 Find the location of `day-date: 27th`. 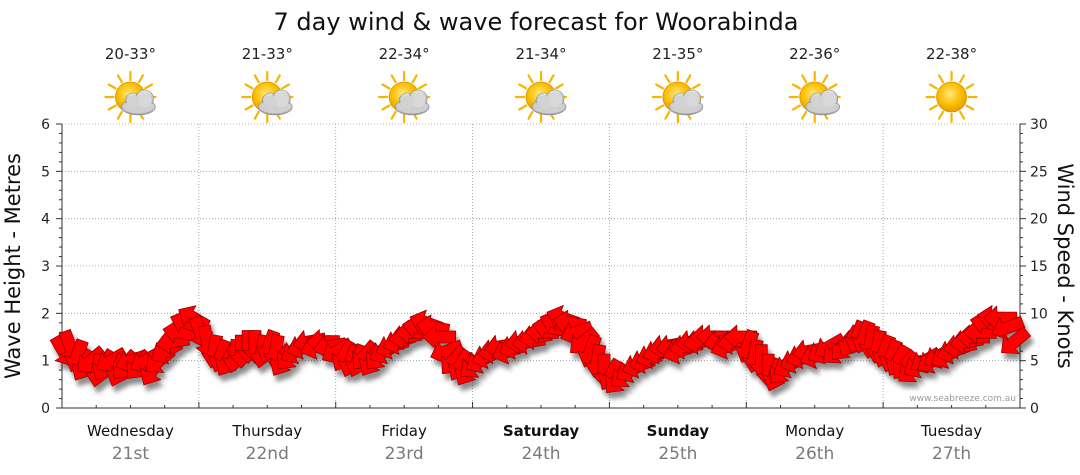

day-date: 27th is located at coordinates (951, 454).